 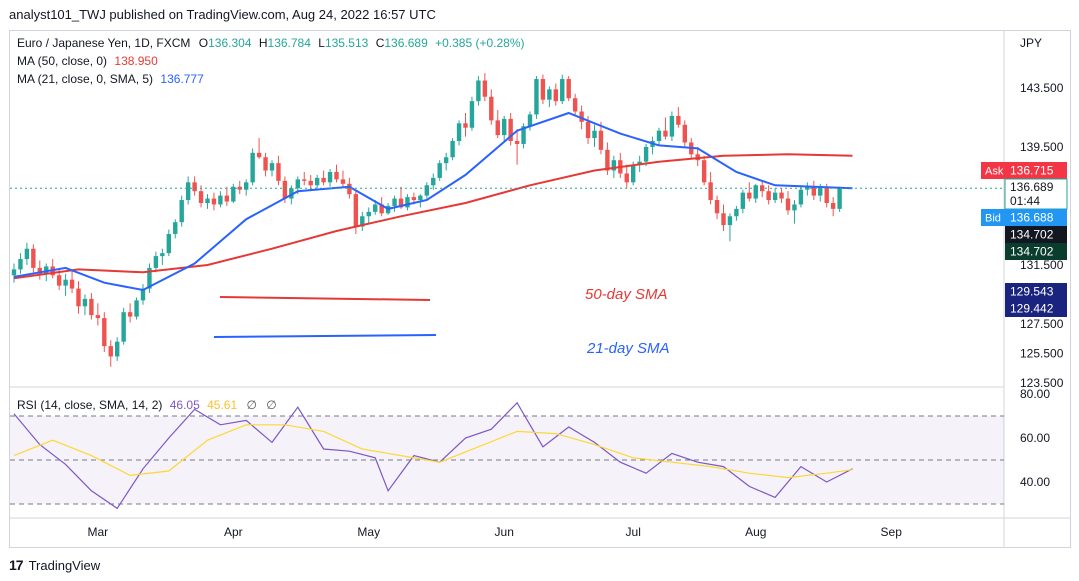 I want to click on bid-tag-value: 136.688, so click(x=1032, y=218).